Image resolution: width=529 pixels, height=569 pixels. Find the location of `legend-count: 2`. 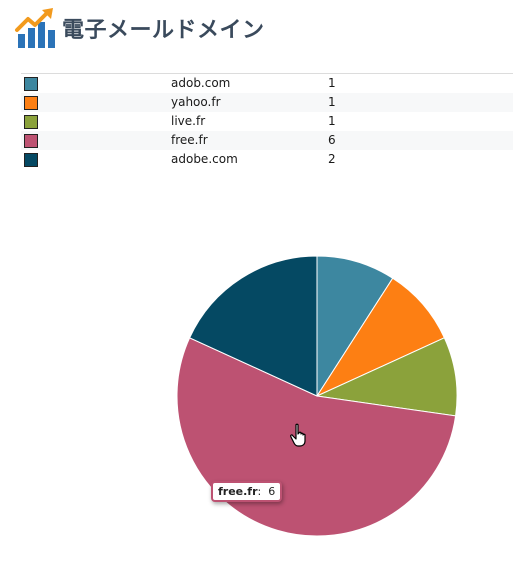

legend-count: 2 is located at coordinates (332, 159).